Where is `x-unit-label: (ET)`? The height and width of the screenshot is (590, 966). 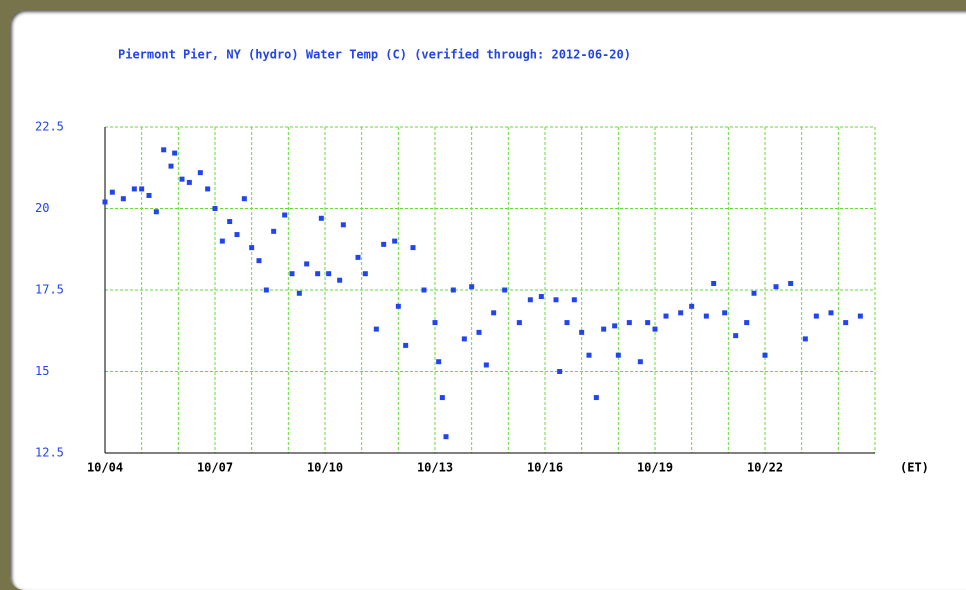
x-unit-label: (ET) is located at coordinates (914, 468).